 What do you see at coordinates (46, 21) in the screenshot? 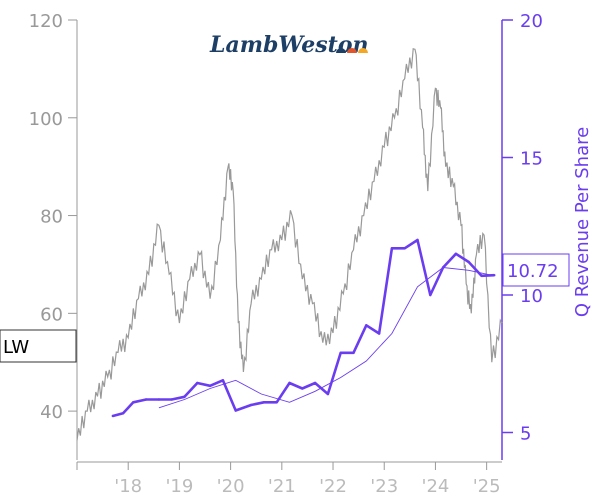
I see `left-tick-label: 120` at bounding box center [46, 21].